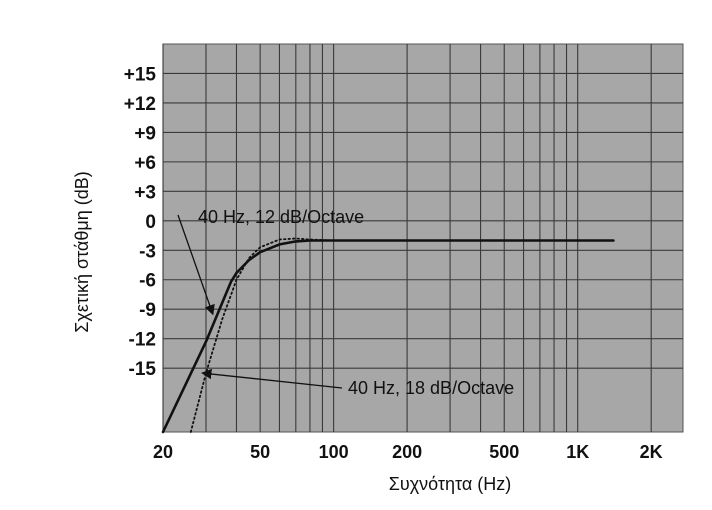 This screenshot has height=510, width=712. What do you see at coordinates (163, 452) in the screenshot?
I see `x-tick-label: 20` at bounding box center [163, 452].